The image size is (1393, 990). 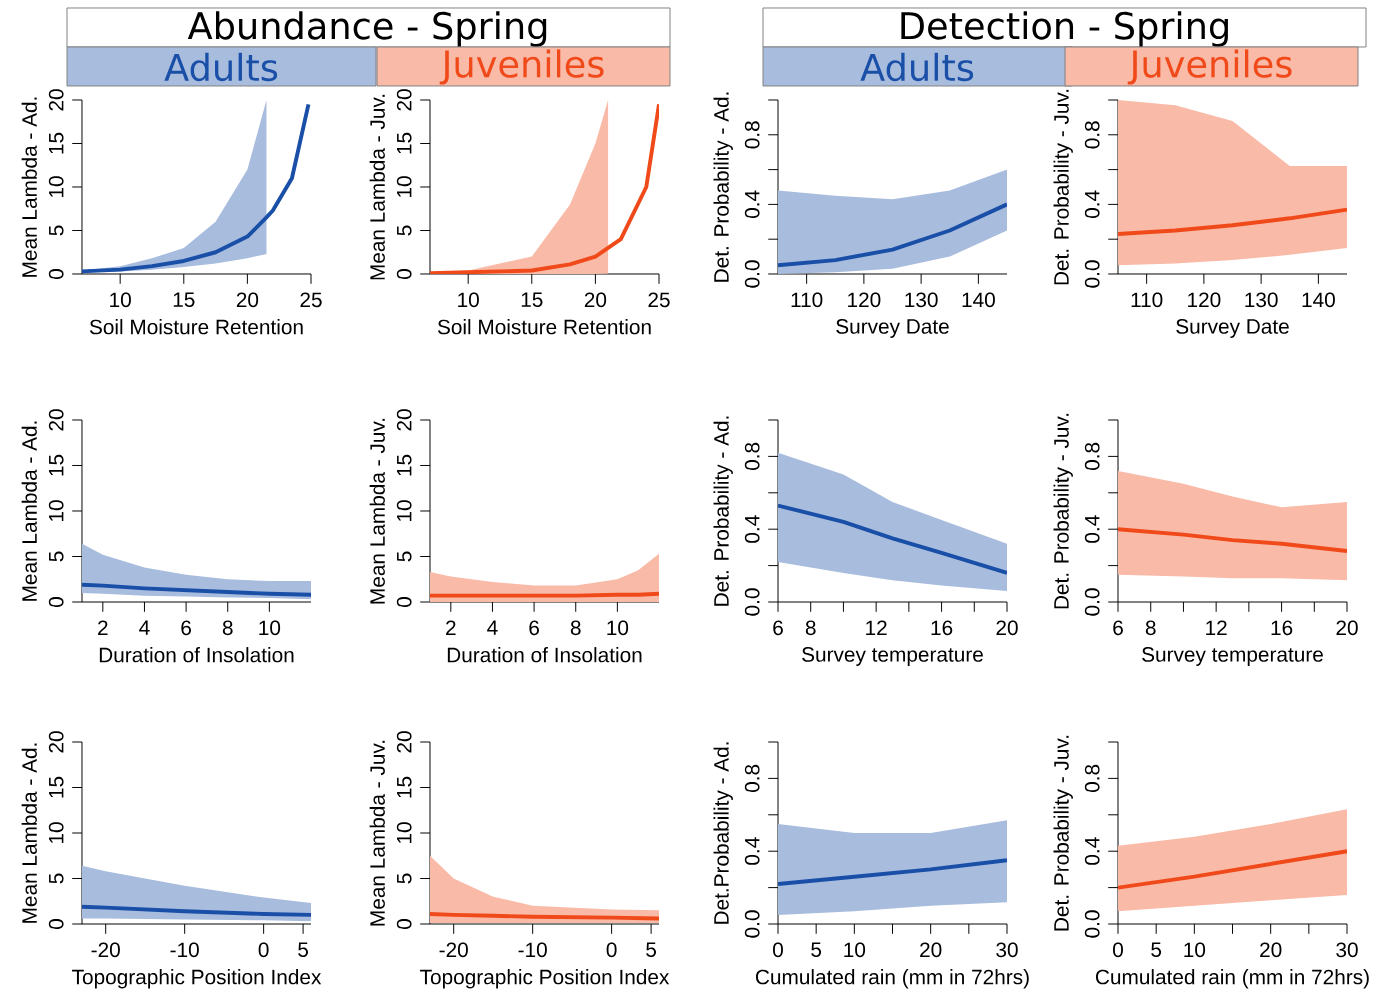 What do you see at coordinates (917, 67) in the screenshot?
I see `chart-subtitle: Adults` at bounding box center [917, 67].